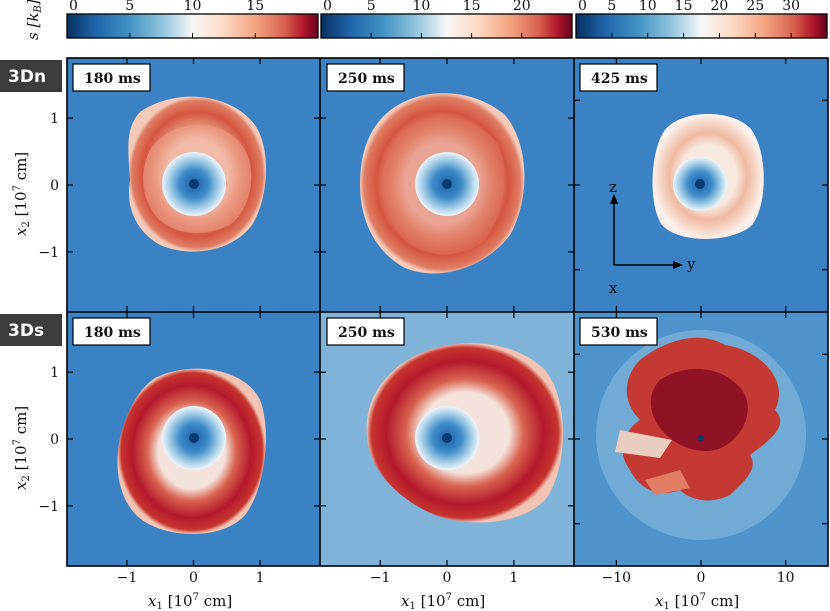  What do you see at coordinates (112, 333) in the screenshot?
I see `time-label-4: 180 ms` at bounding box center [112, 333].